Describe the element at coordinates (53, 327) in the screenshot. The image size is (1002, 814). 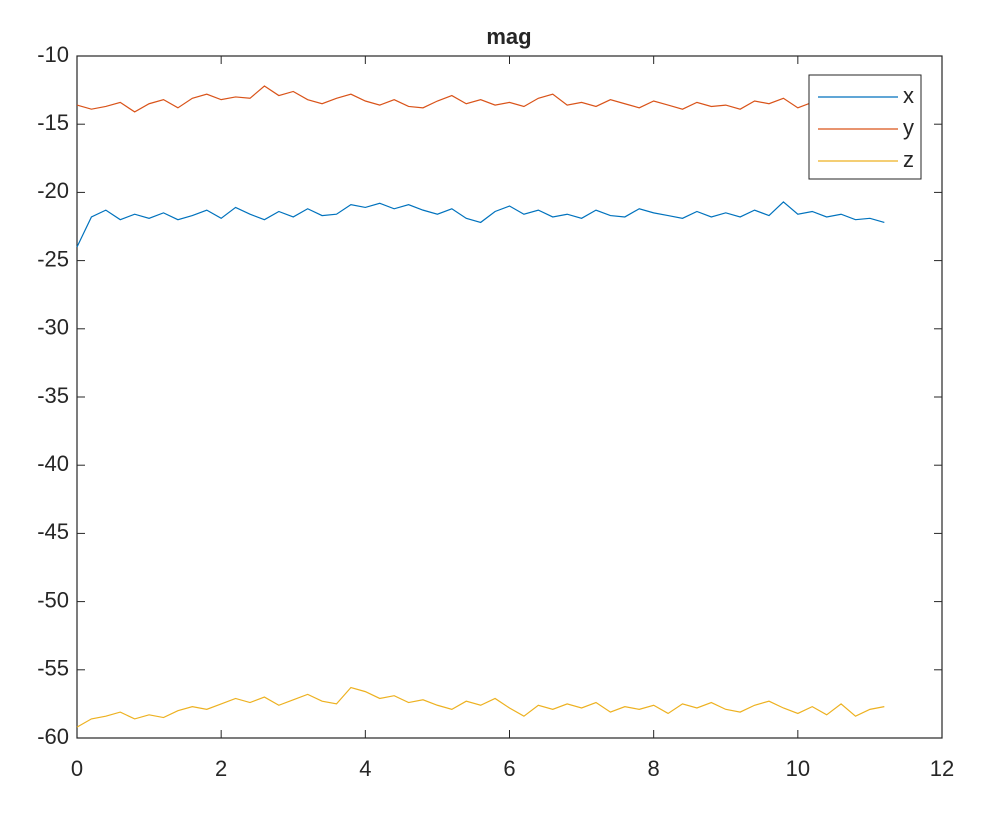
I see `y-tick-label: -30` at that location.